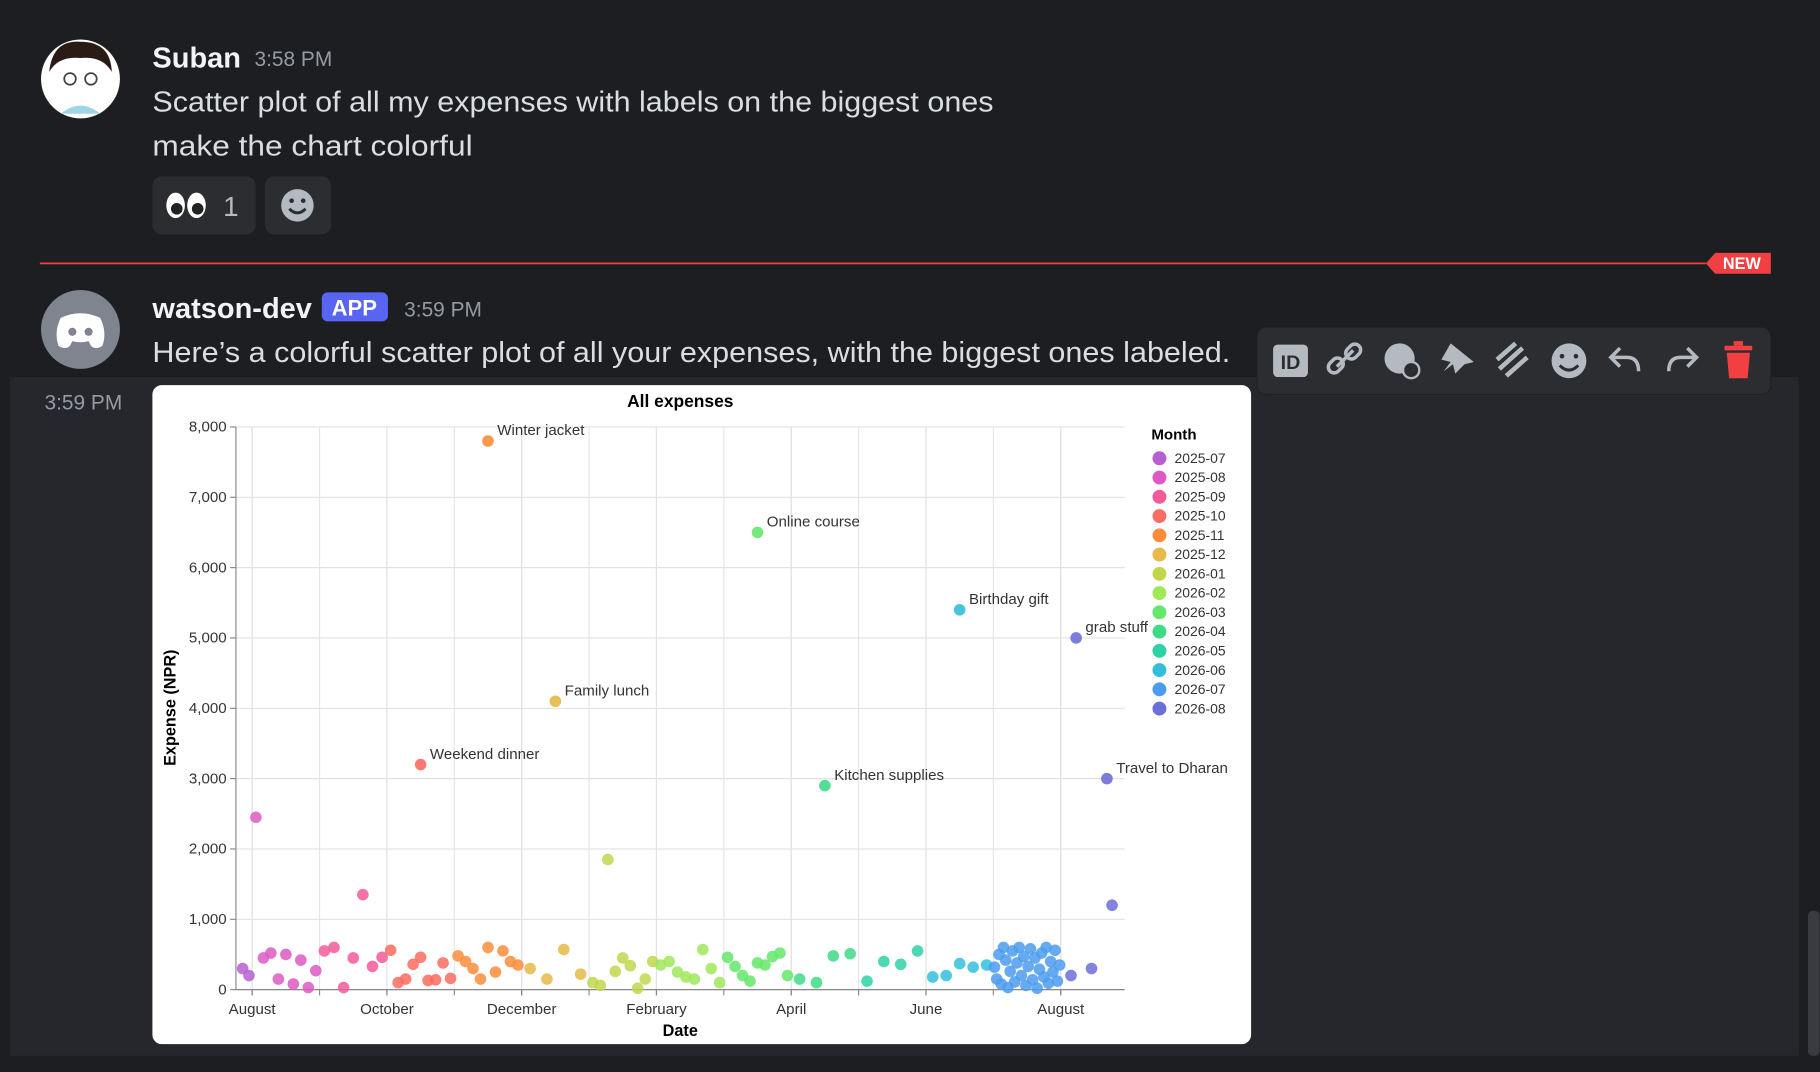 The height and width of the screenshot is (1072, 1820). What do you see at coordinates (522, 1009) in the screenshot?
I see `x-tick-label: December` at bounding box center [522, 1009].